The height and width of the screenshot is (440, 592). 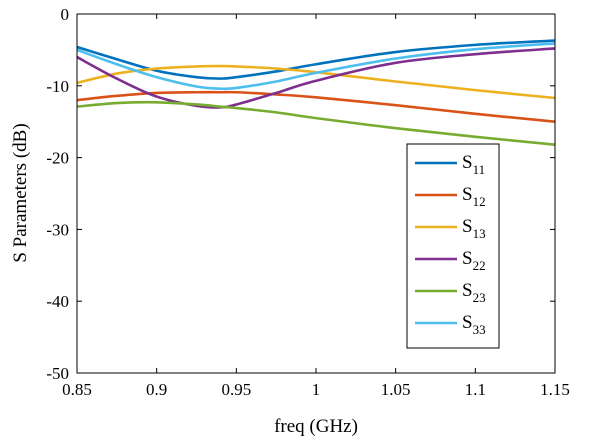 I want to click on x-tick-label: 1.15, so click(x=555, y=389).